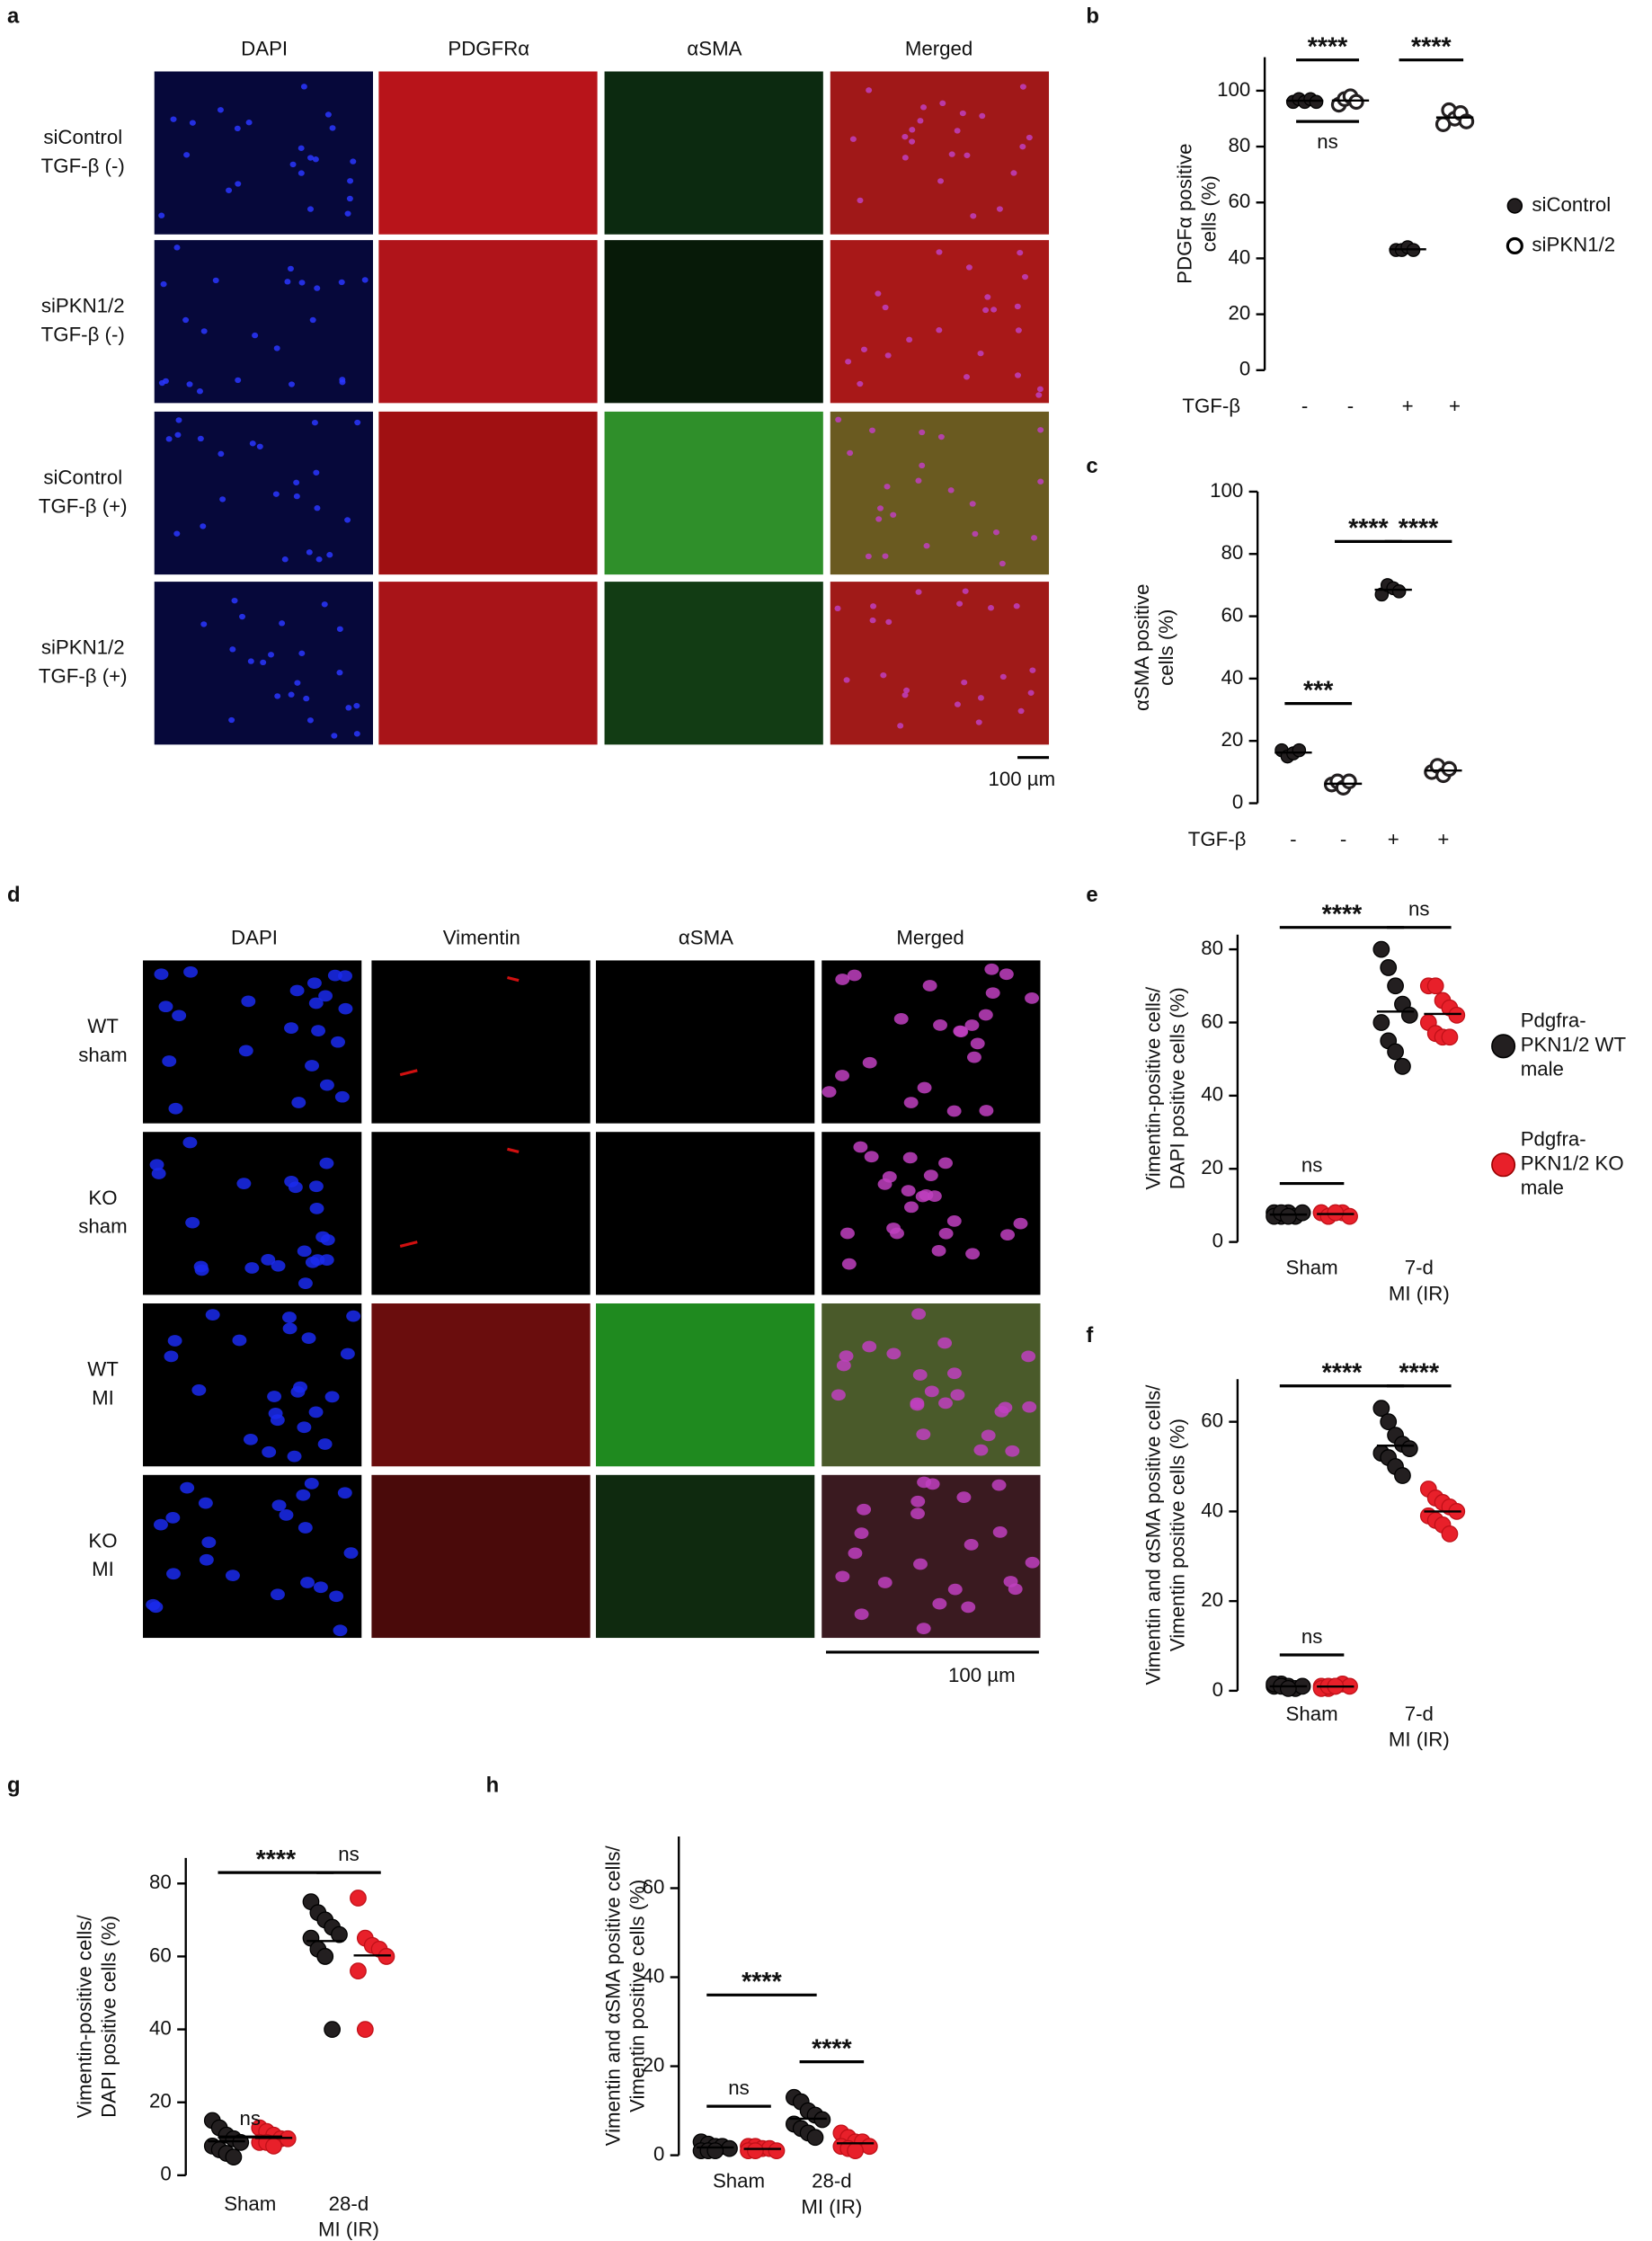 The image size is (1652, 2241). I want to click on y-tick-label: 60, so click(1212, 1021).